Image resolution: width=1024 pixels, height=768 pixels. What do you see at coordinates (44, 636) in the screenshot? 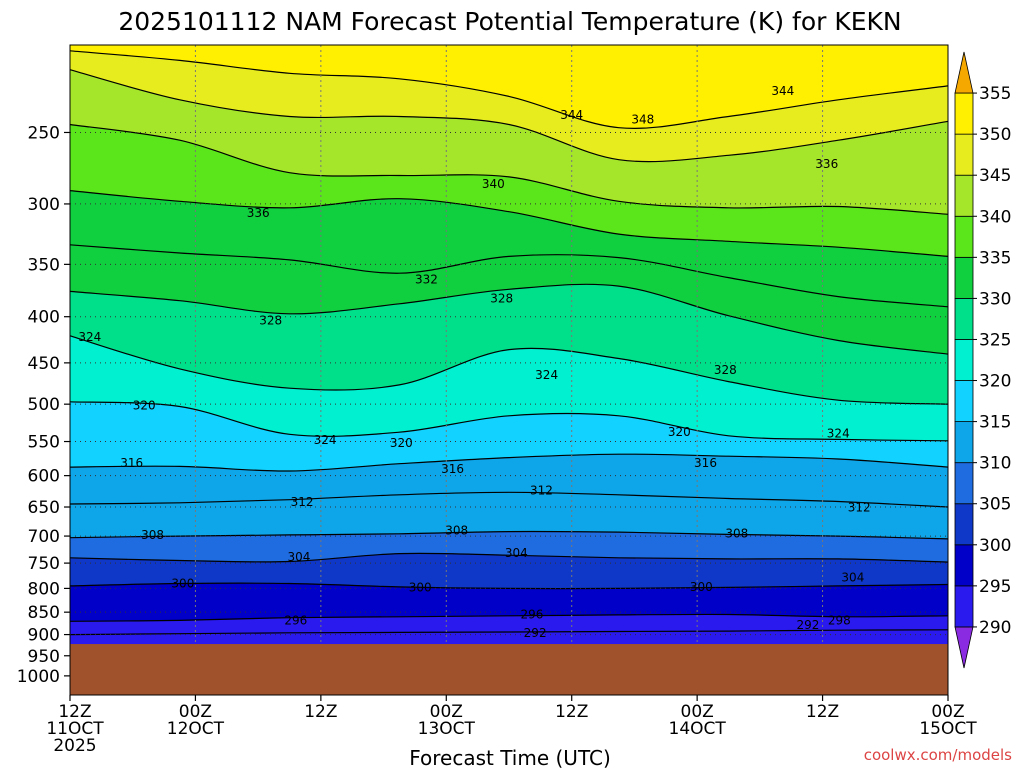
I see `y-tick-900: 900` at bounding box center [44, 636].